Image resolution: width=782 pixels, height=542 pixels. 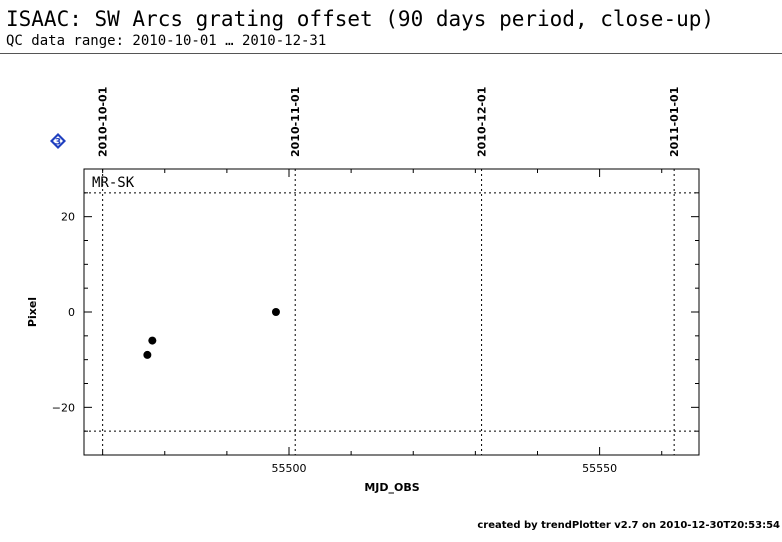 What do you see at coordinates (166, 41) in the screenshot?
I see `page-subtitle: QC data range: 2010-10-01 … 2010-12-31` at bounding box center [166, 41].